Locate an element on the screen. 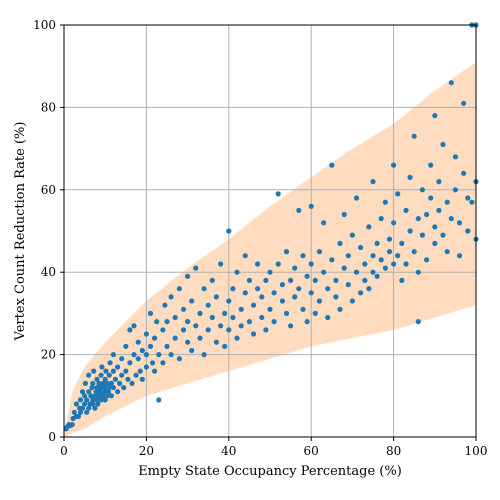  x-tick-label: 60 is located at coordinates (311, 451).